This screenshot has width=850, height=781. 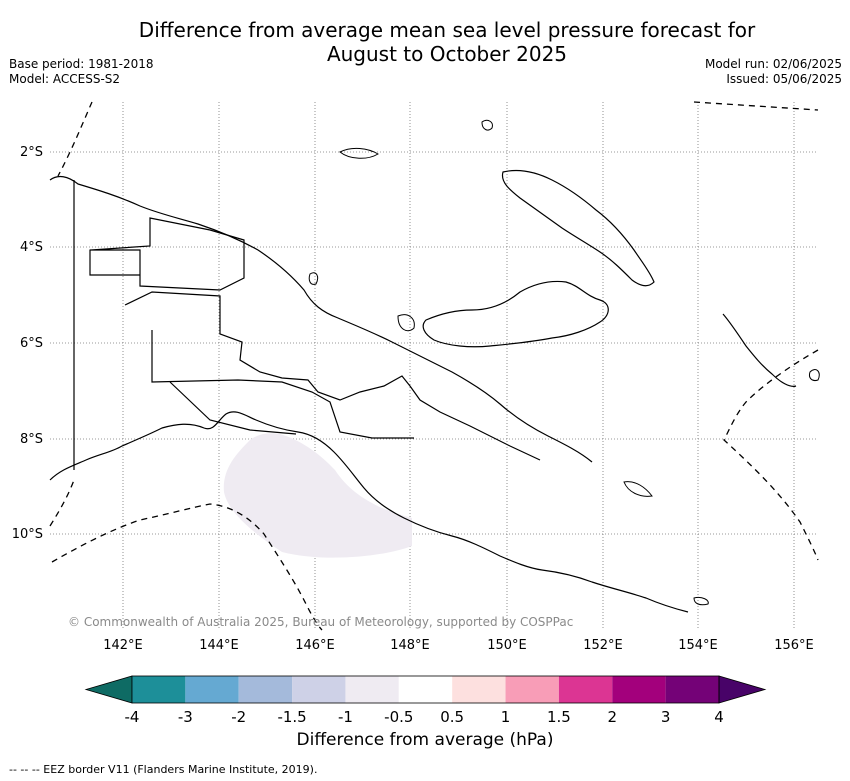 I want to click on lon-label: 156°E, so click(x=794, y=645).